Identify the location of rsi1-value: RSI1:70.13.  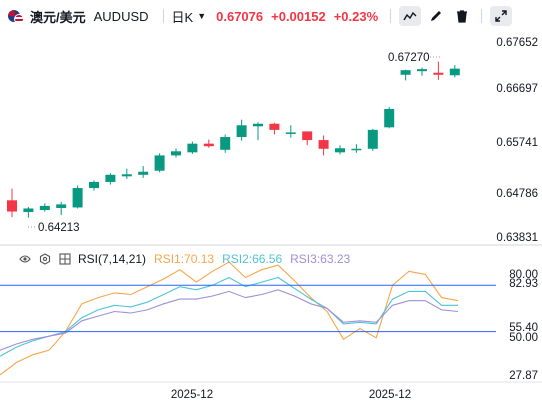
(184, 259).